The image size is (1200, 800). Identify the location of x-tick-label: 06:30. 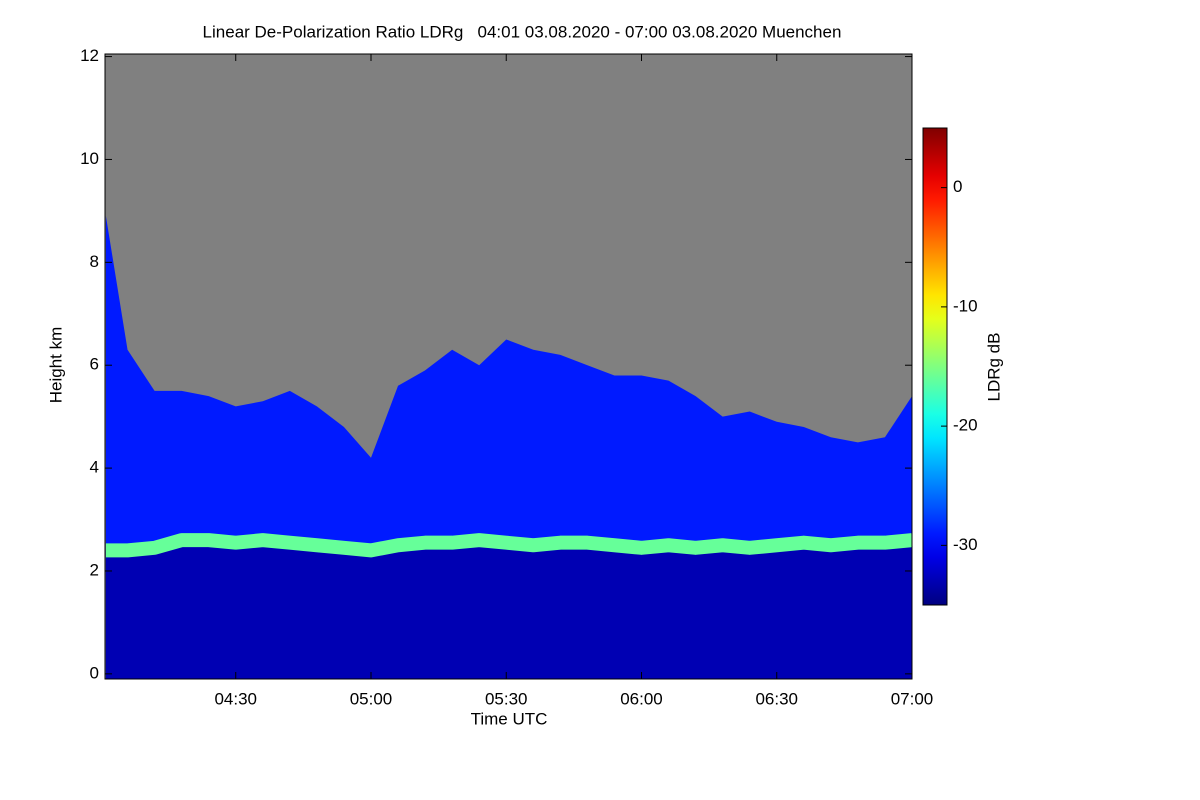
(776, 698).